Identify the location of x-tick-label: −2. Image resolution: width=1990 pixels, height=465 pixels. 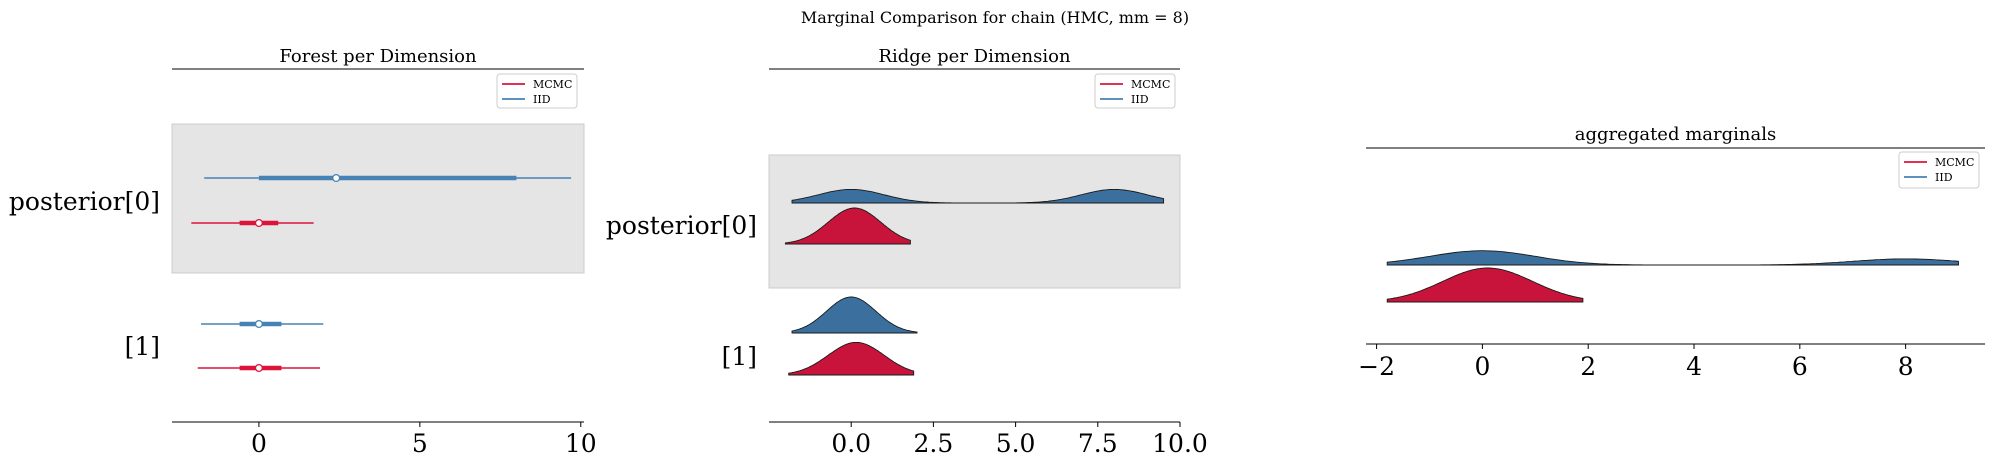
(1376, 366).